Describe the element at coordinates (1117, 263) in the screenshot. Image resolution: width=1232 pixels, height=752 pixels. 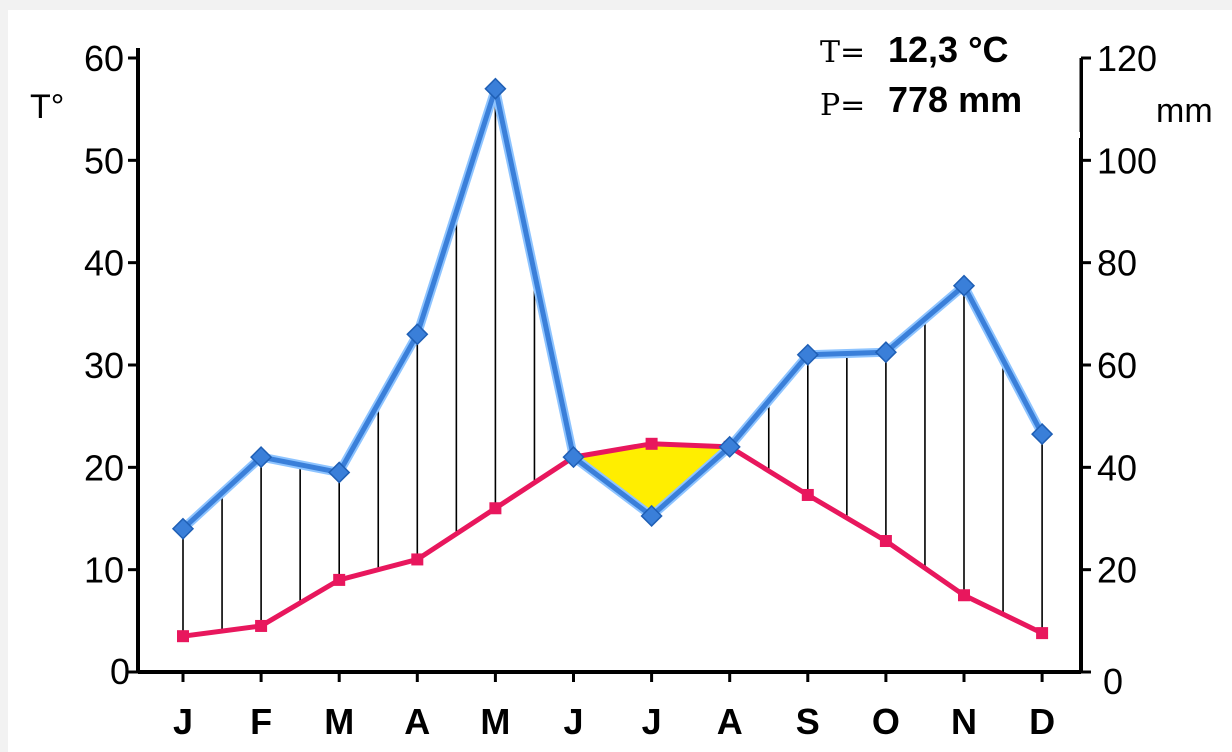
I see `right-tick-label: 80` at that location.